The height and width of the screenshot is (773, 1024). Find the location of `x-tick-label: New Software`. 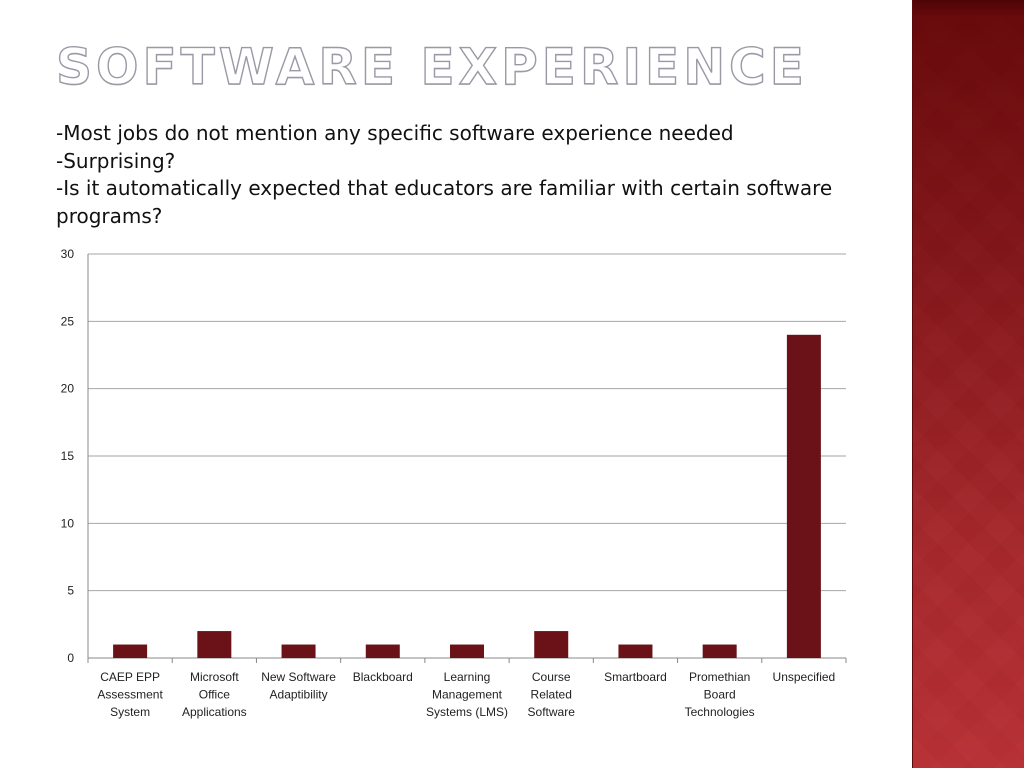

x-tick-label: New Software is located at coordinates (298, 677).